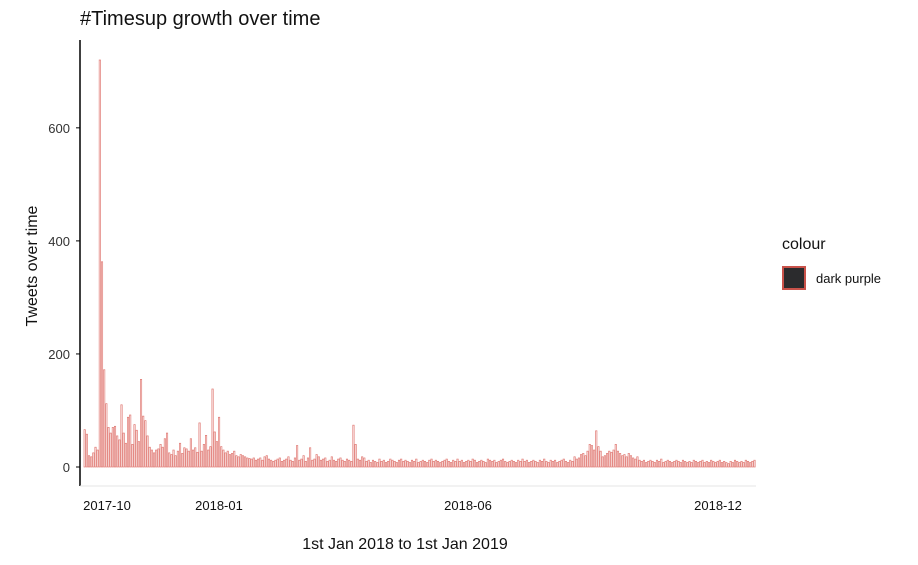 This screenshot has height=565, width=918. I want to click on chart-title: #Timesup growth over time, so click(200, 19).